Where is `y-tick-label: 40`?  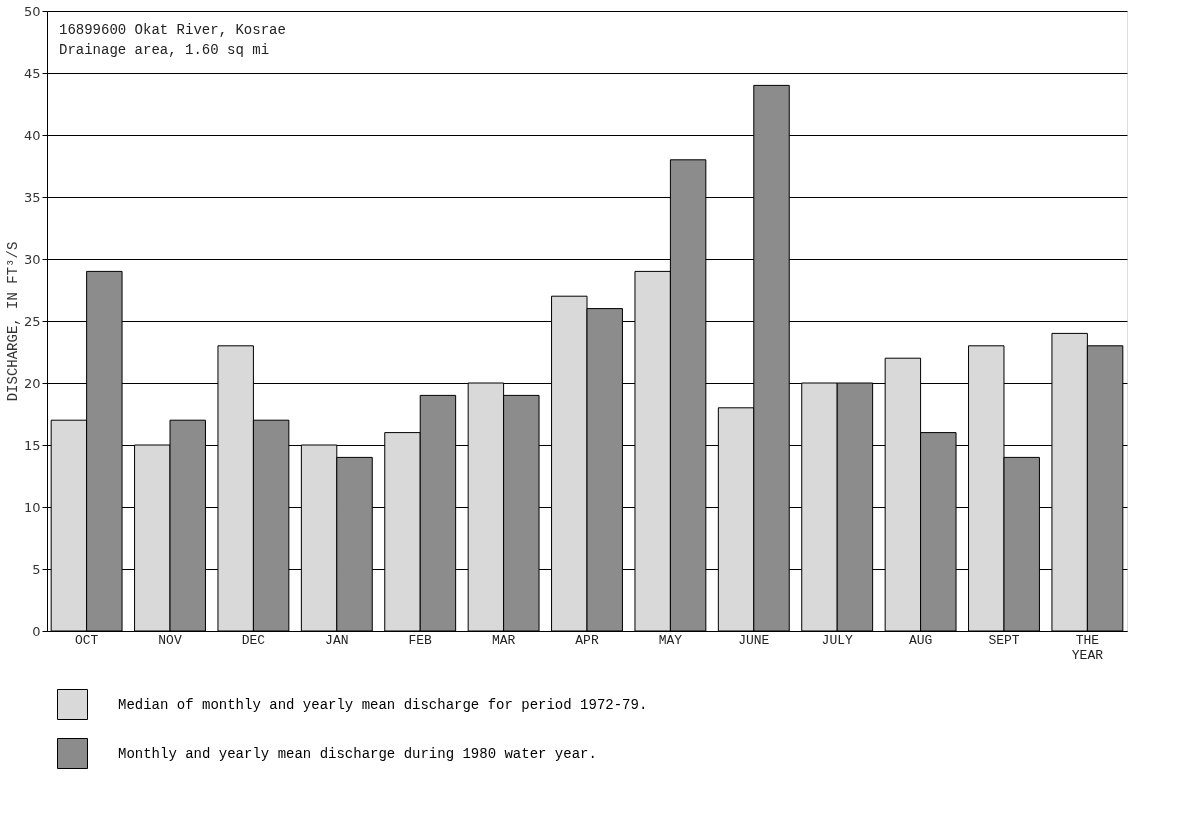 y-tick-label: 40 is located at coordinates (32, 135).